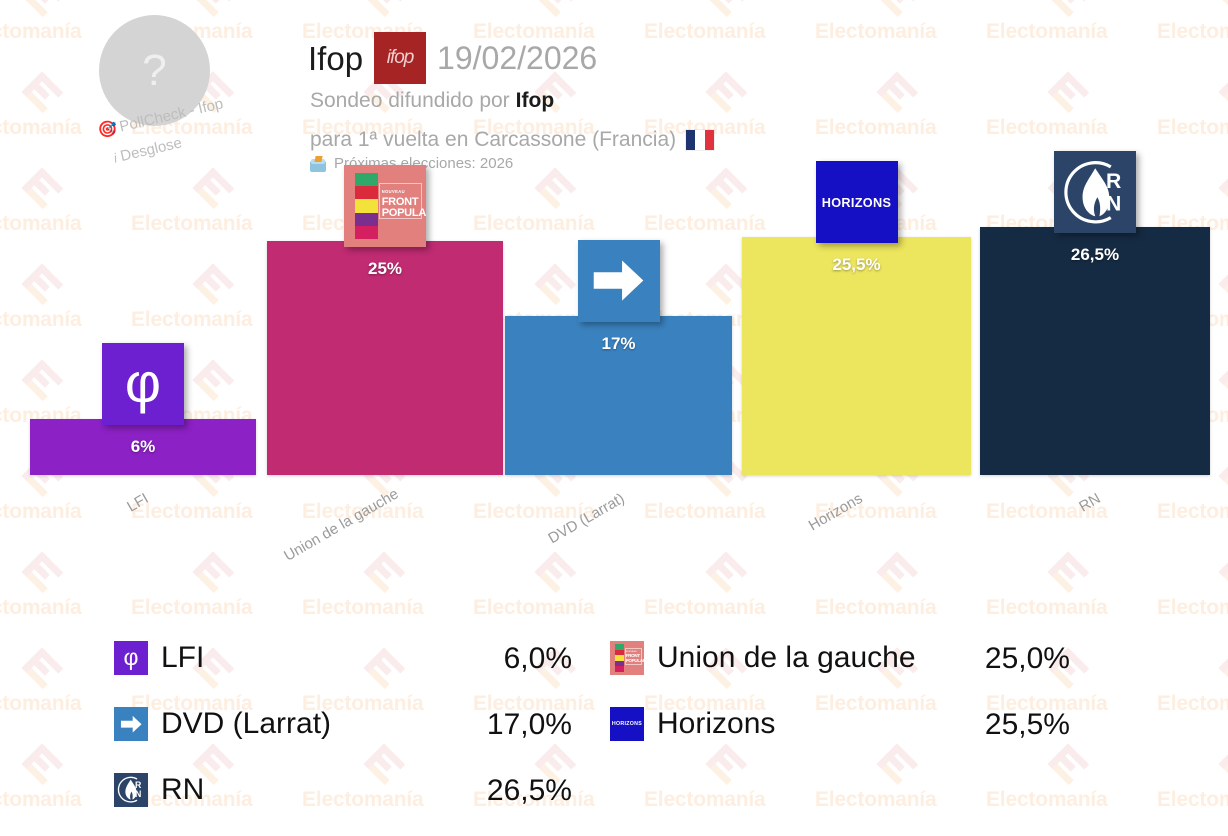  I want to click on legend-party-name: LFI, so click(183, 657).